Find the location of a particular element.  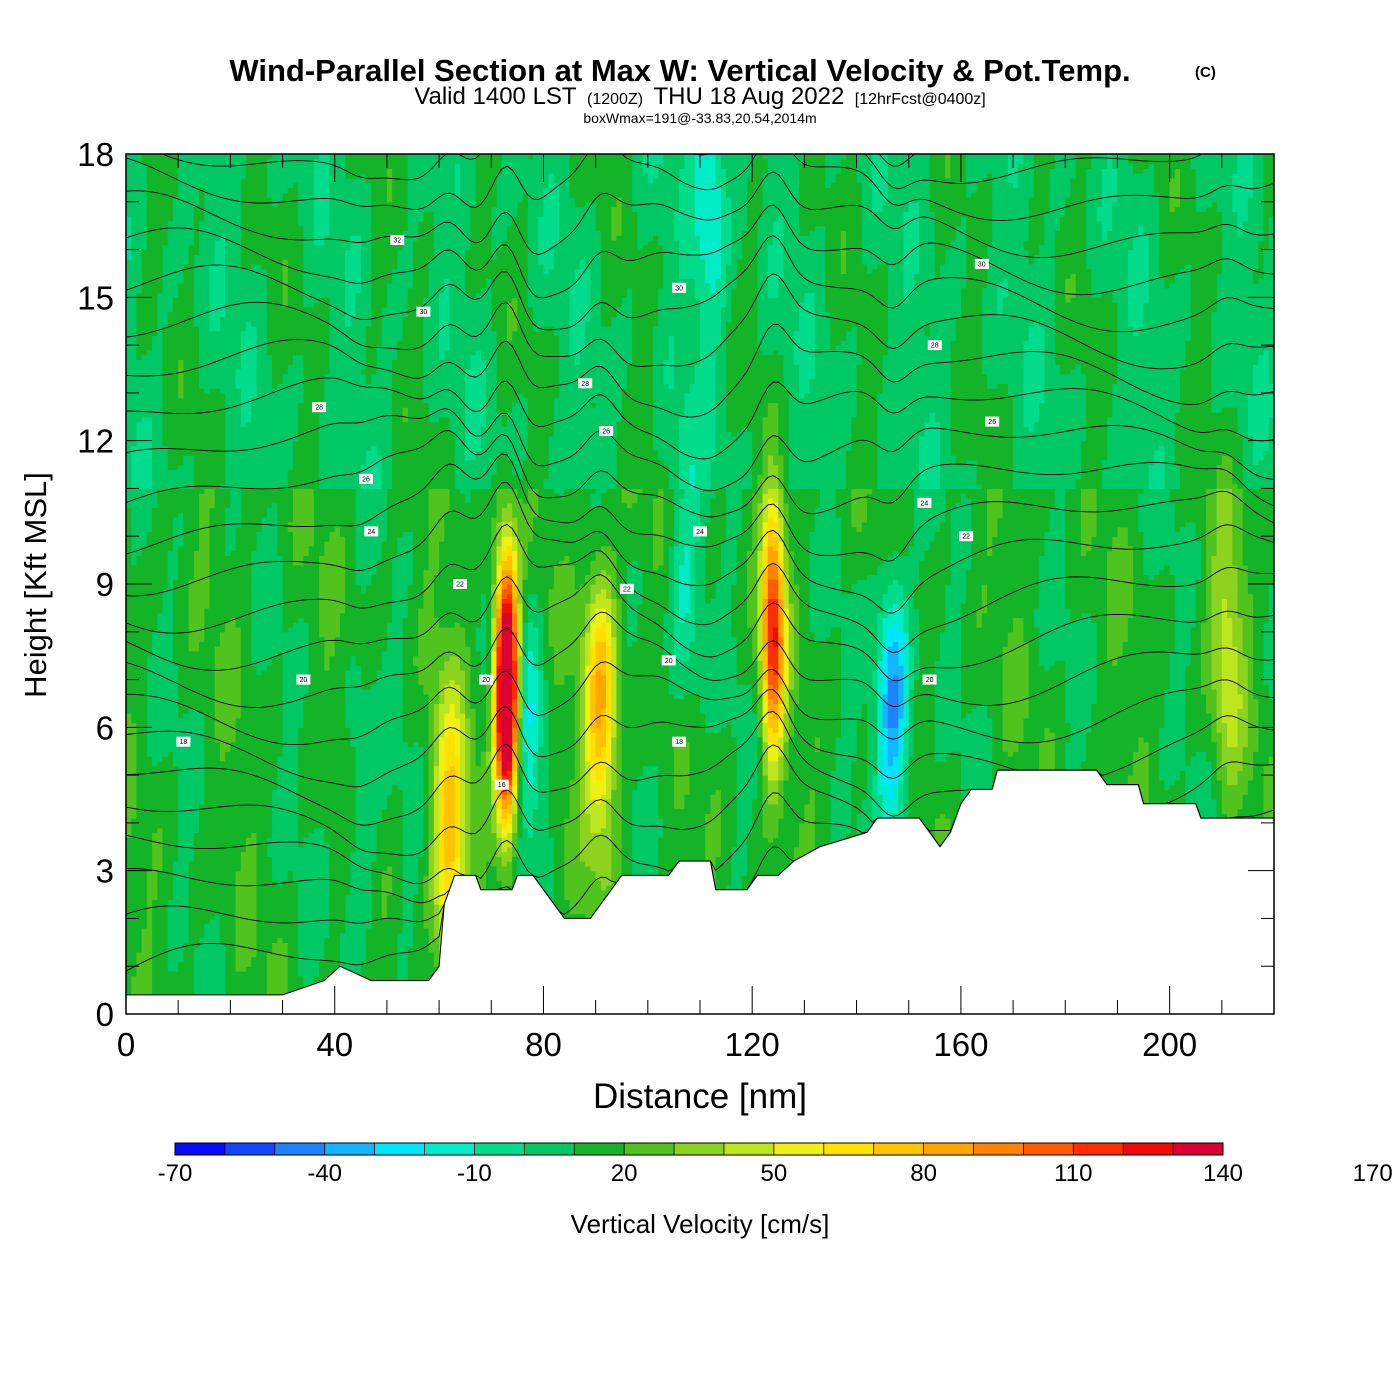

valid-utc: (1200Z) is located at coordinates (615, 99).